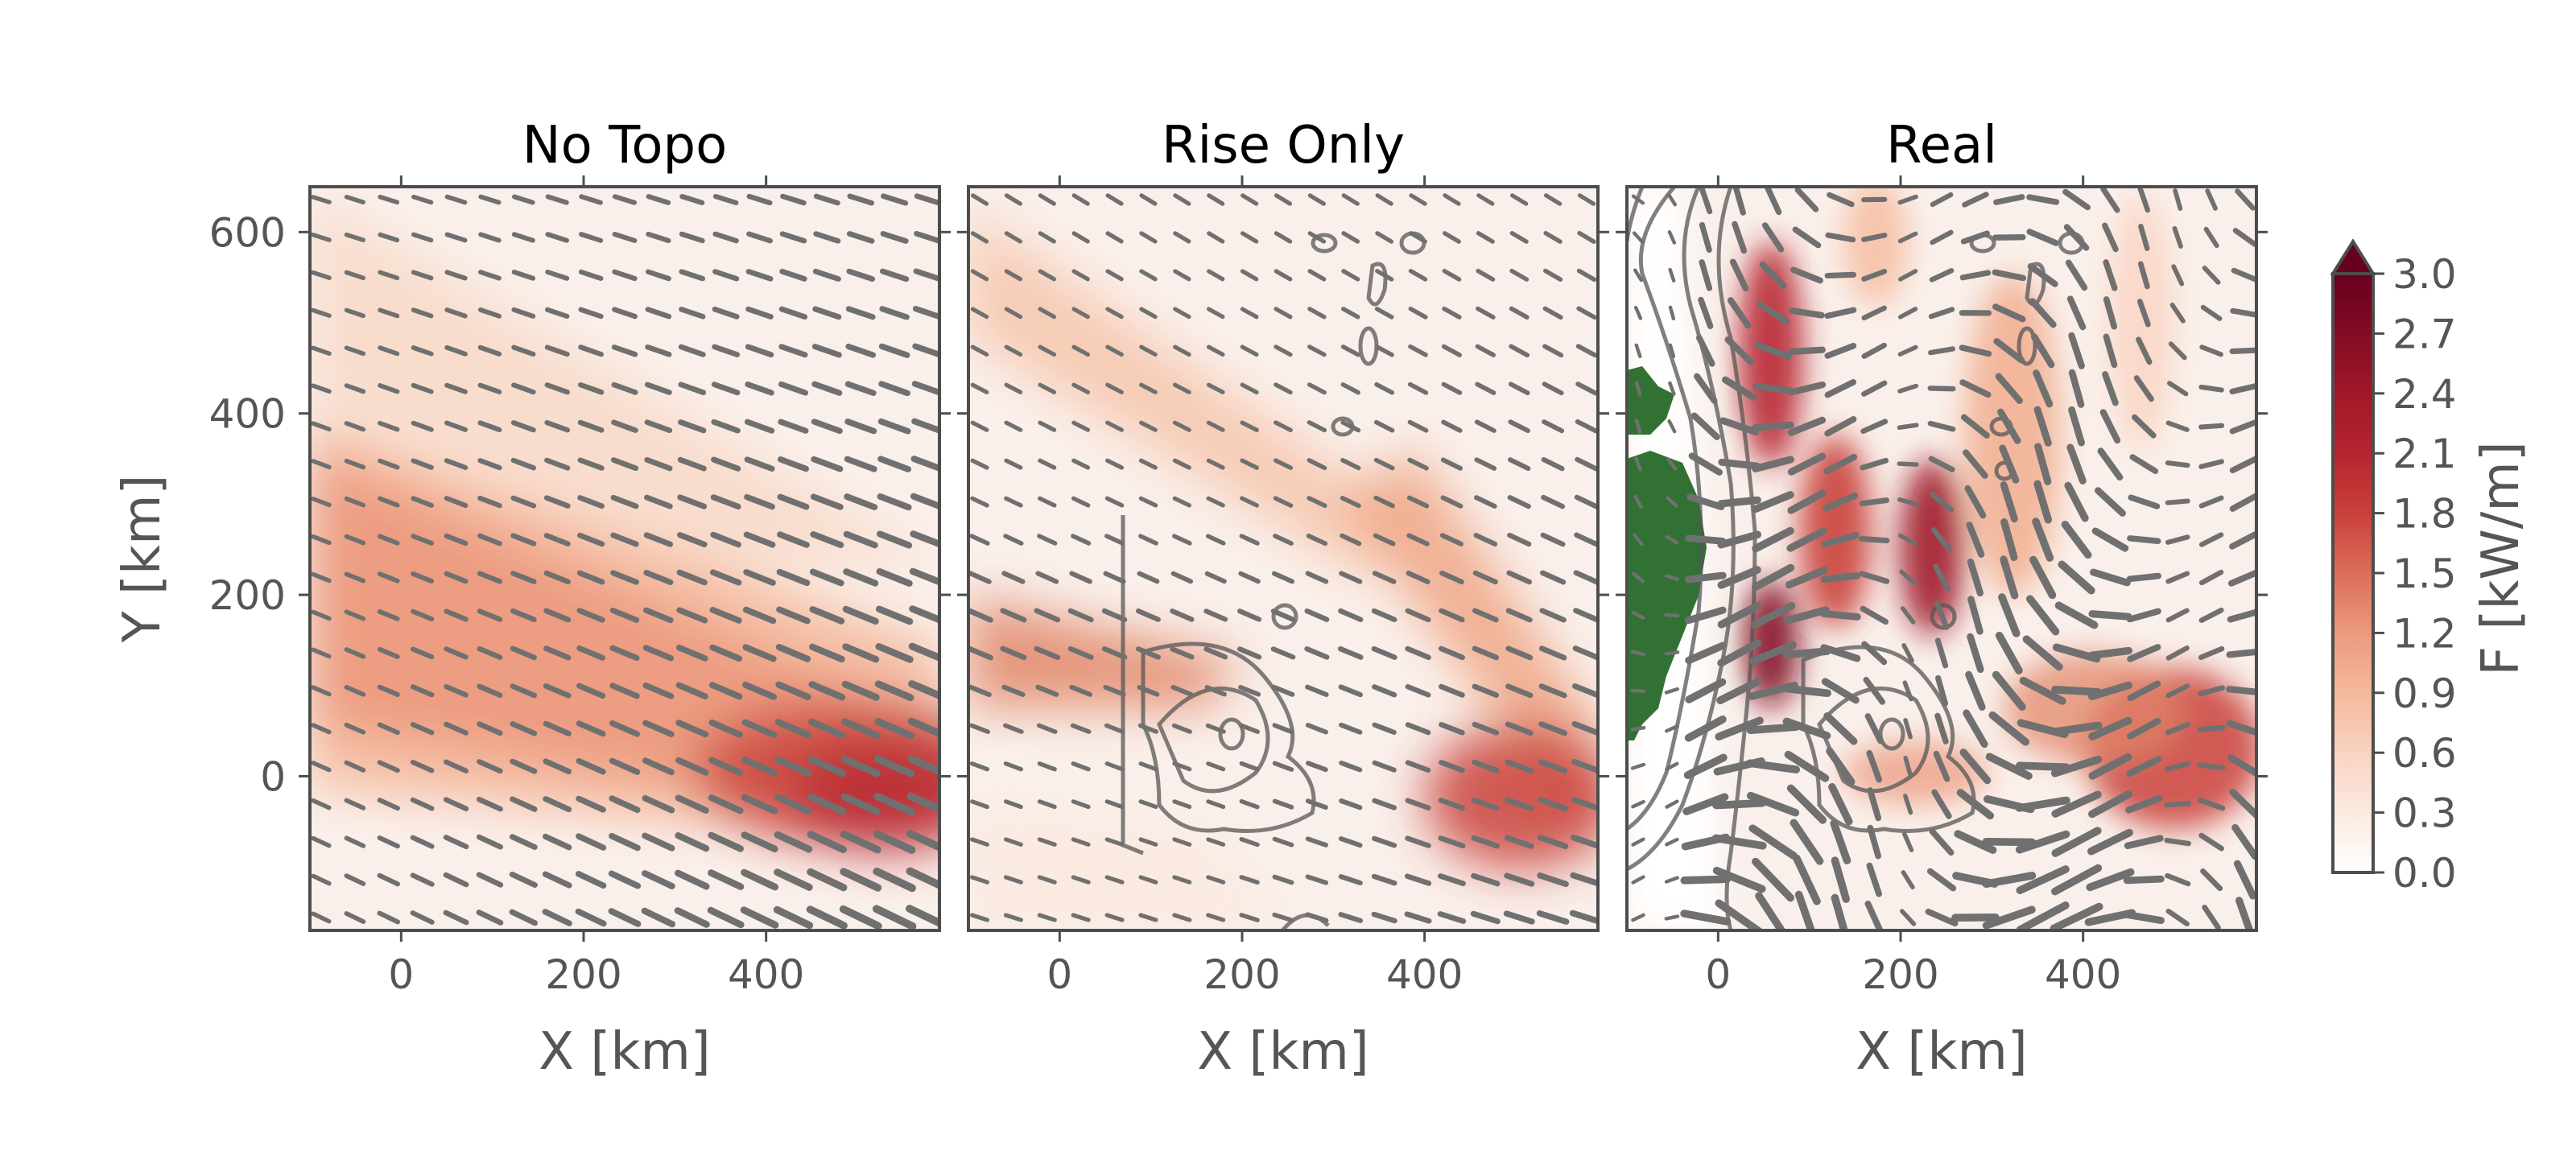 Image resolution: width=2576 pixels, height=1159 pixels. Describe the element at coordinates (2424, 454) in the screenshot. I see `colorbar-tick-label: 2.1` at that location.